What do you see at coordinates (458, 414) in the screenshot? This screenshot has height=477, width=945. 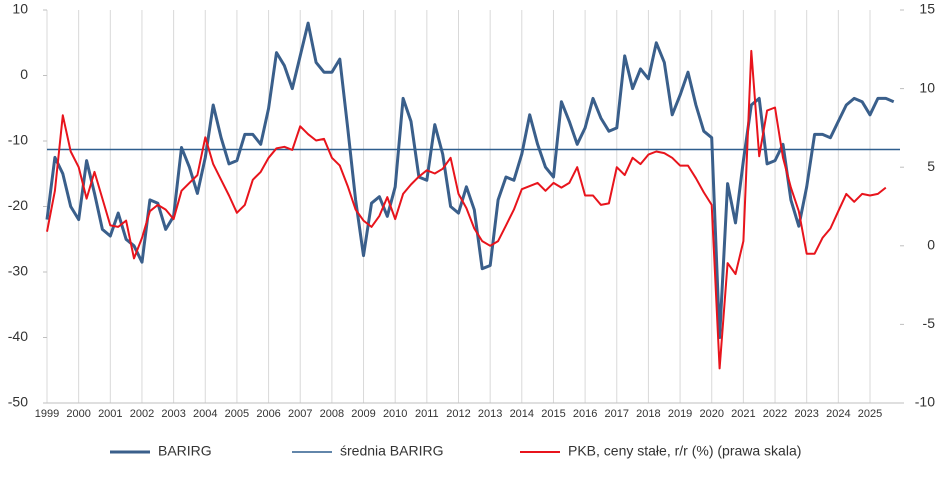 I see `x-tick-label: 2012` at bounding box center [458, 414].